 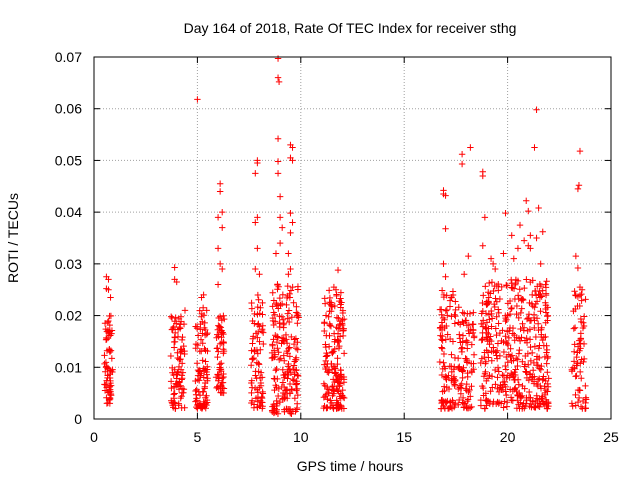 What do you see at coordinates (68, 367) in the screenshot?
I see `y-tick-label: 0.01` at bounding box center [68, 367].